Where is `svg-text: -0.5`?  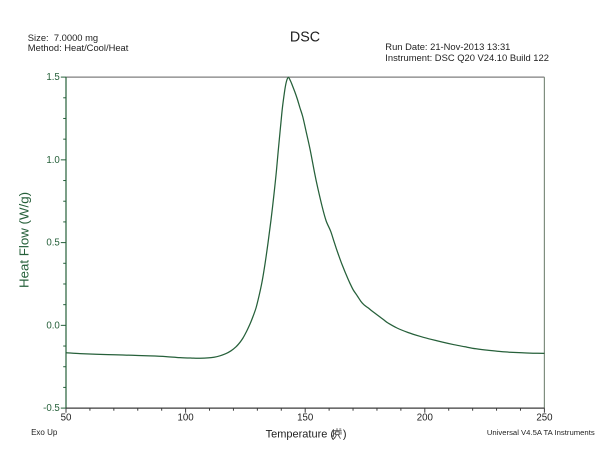 svg-text: -0.5 is located at coordinates (51, 408).